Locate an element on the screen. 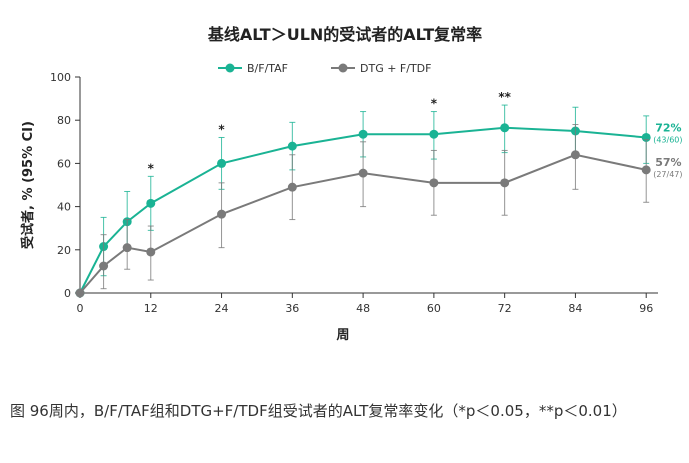 This screenshot has height=463, width=689. significance-marker: ** is located at coordinates (504, 97).